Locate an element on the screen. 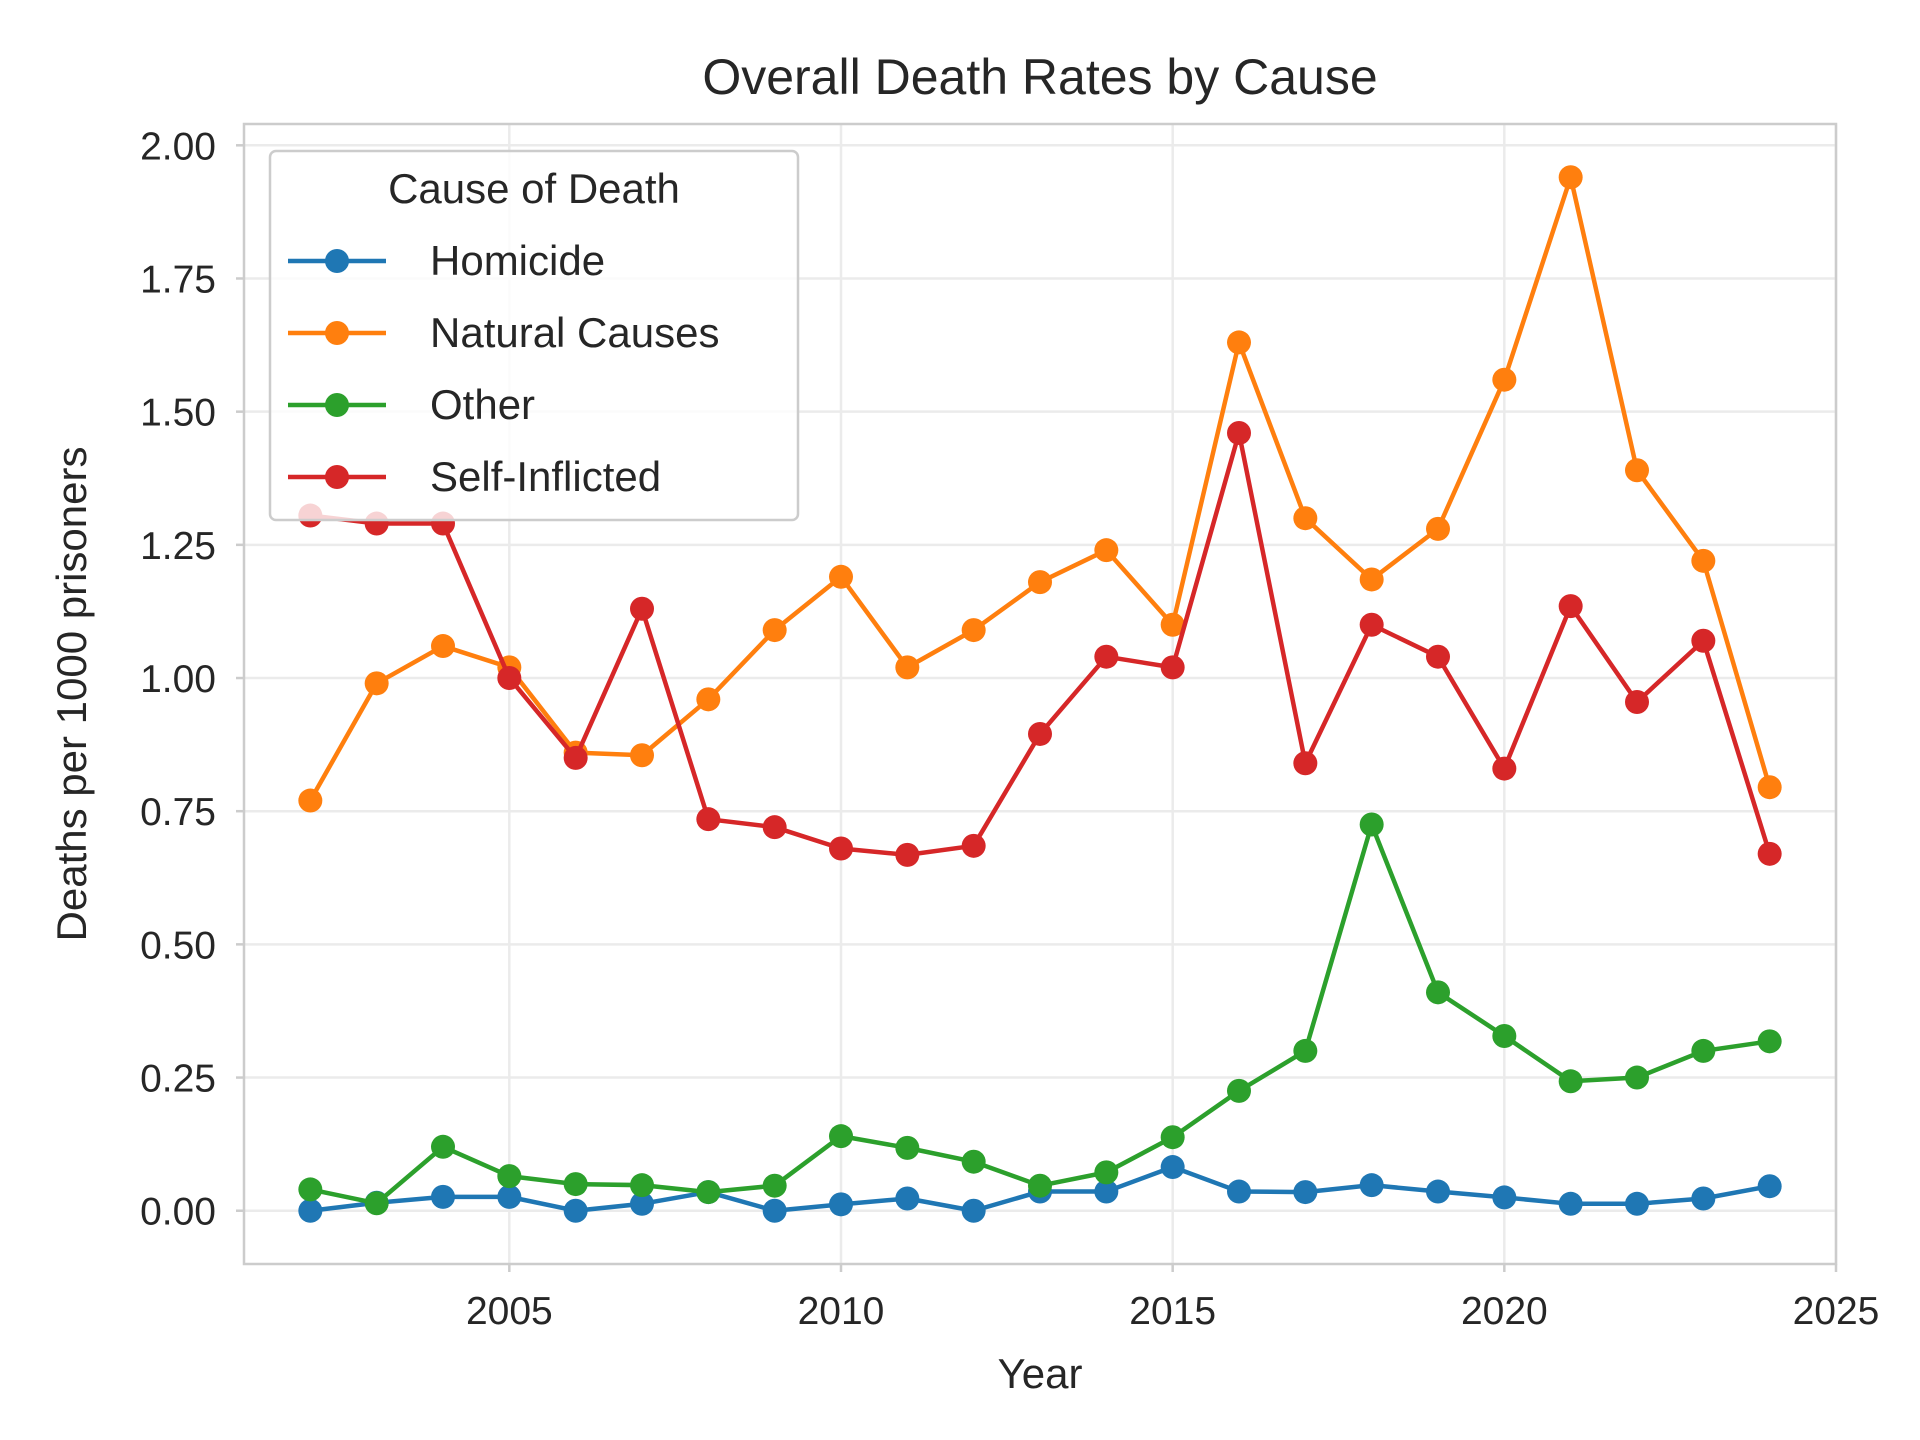  legend-item-natural-causes: Natural Causes is located at coordinates (503, 332).